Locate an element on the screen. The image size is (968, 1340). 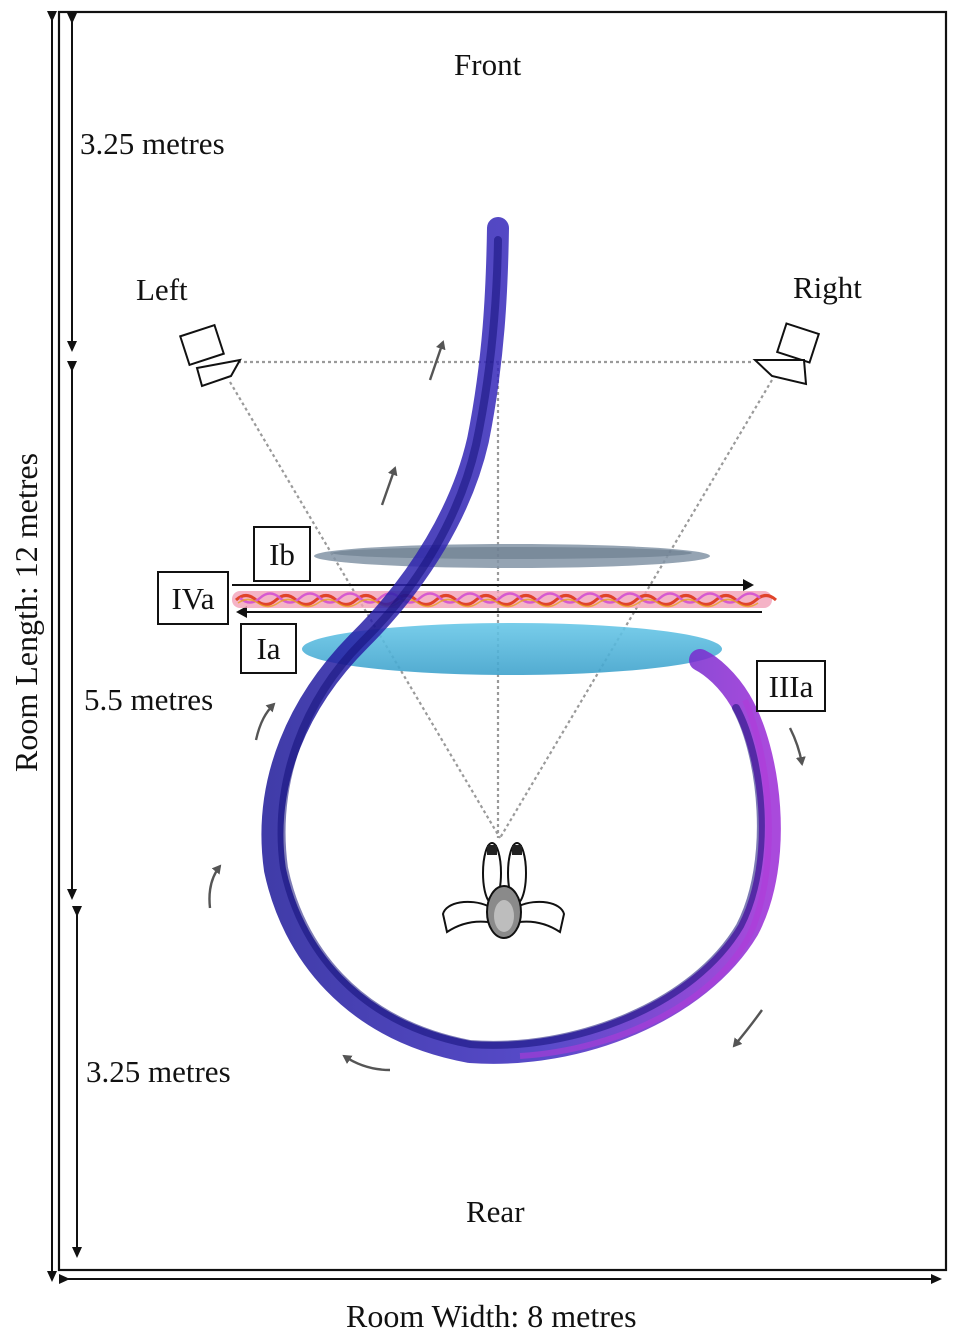
middle-depth-label: 5.5 metres is located at coordinates (149, 699).